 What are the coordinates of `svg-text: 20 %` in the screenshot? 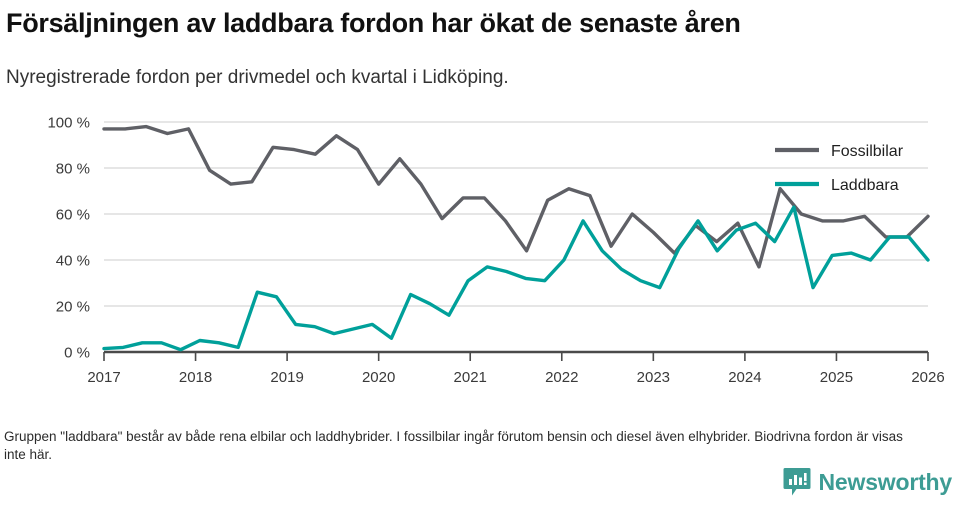 It's located at (73, 307).